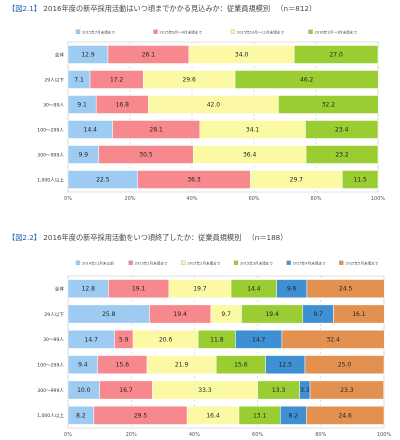 The height and width of the screenshot is (440, 400). I want to click on sample-size: （n＝188）, so click(267, 237).